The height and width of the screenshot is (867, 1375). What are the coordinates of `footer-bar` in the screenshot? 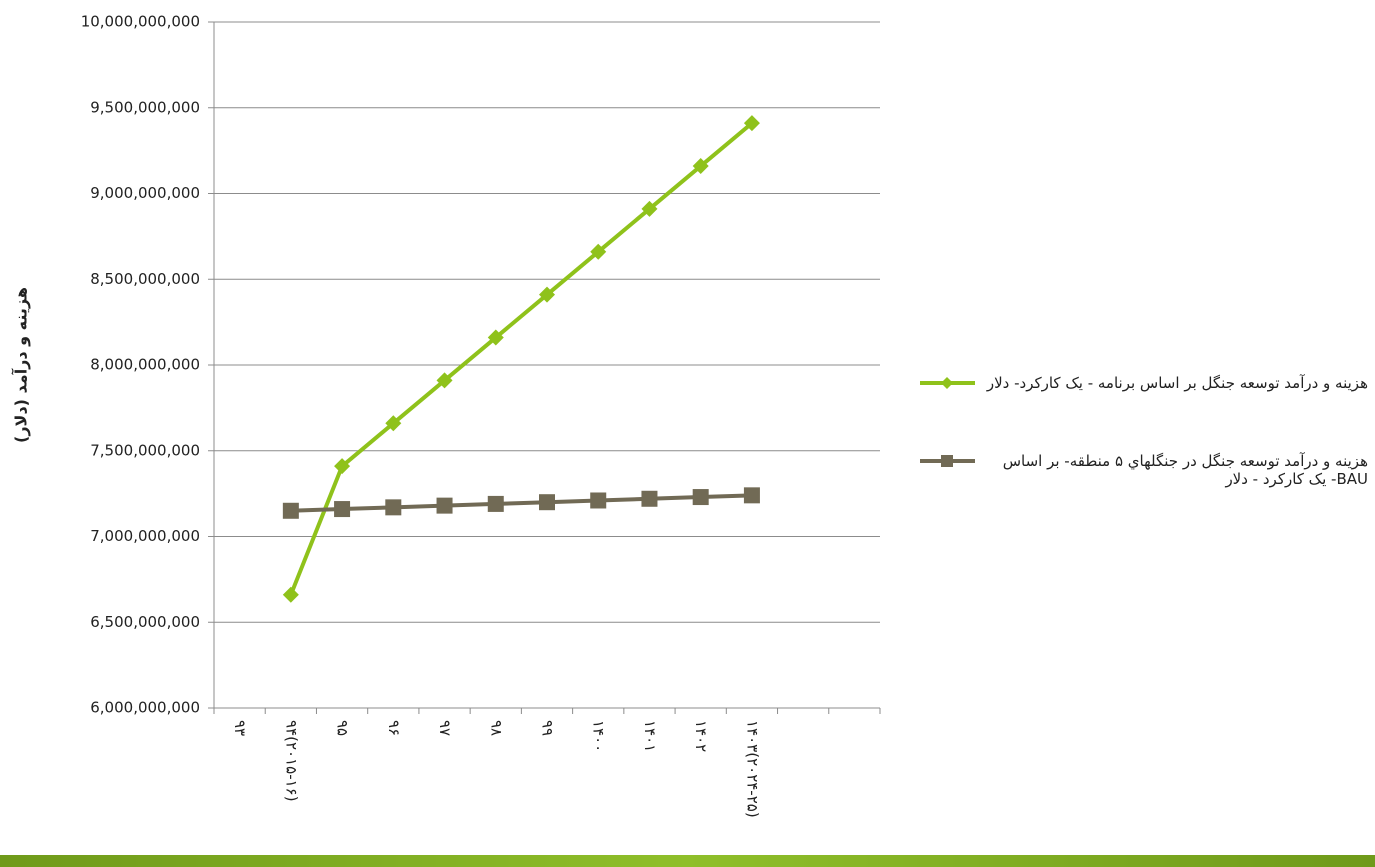 It's located at (687, 861).